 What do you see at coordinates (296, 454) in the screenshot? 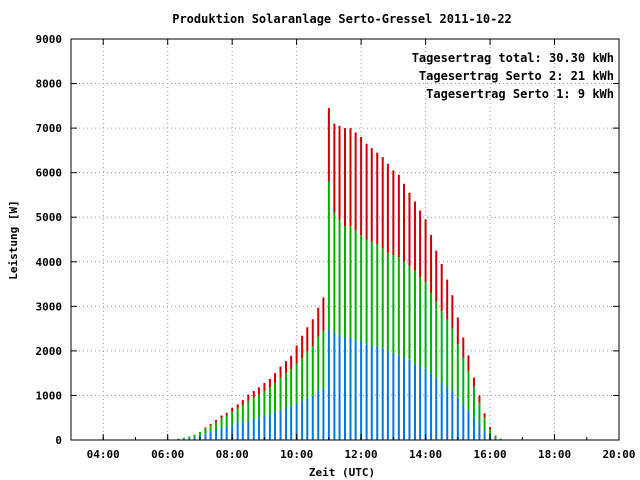
I see `x-tick-label: 10:00` at bounding box center [296, 454].